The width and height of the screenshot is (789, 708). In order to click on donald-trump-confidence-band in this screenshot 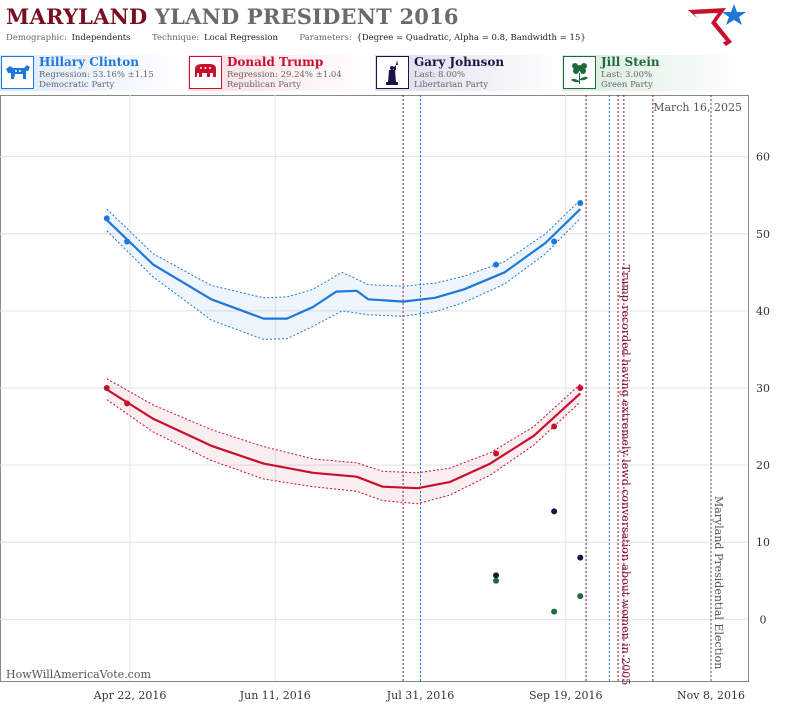, I will do `click(343, 441)`.